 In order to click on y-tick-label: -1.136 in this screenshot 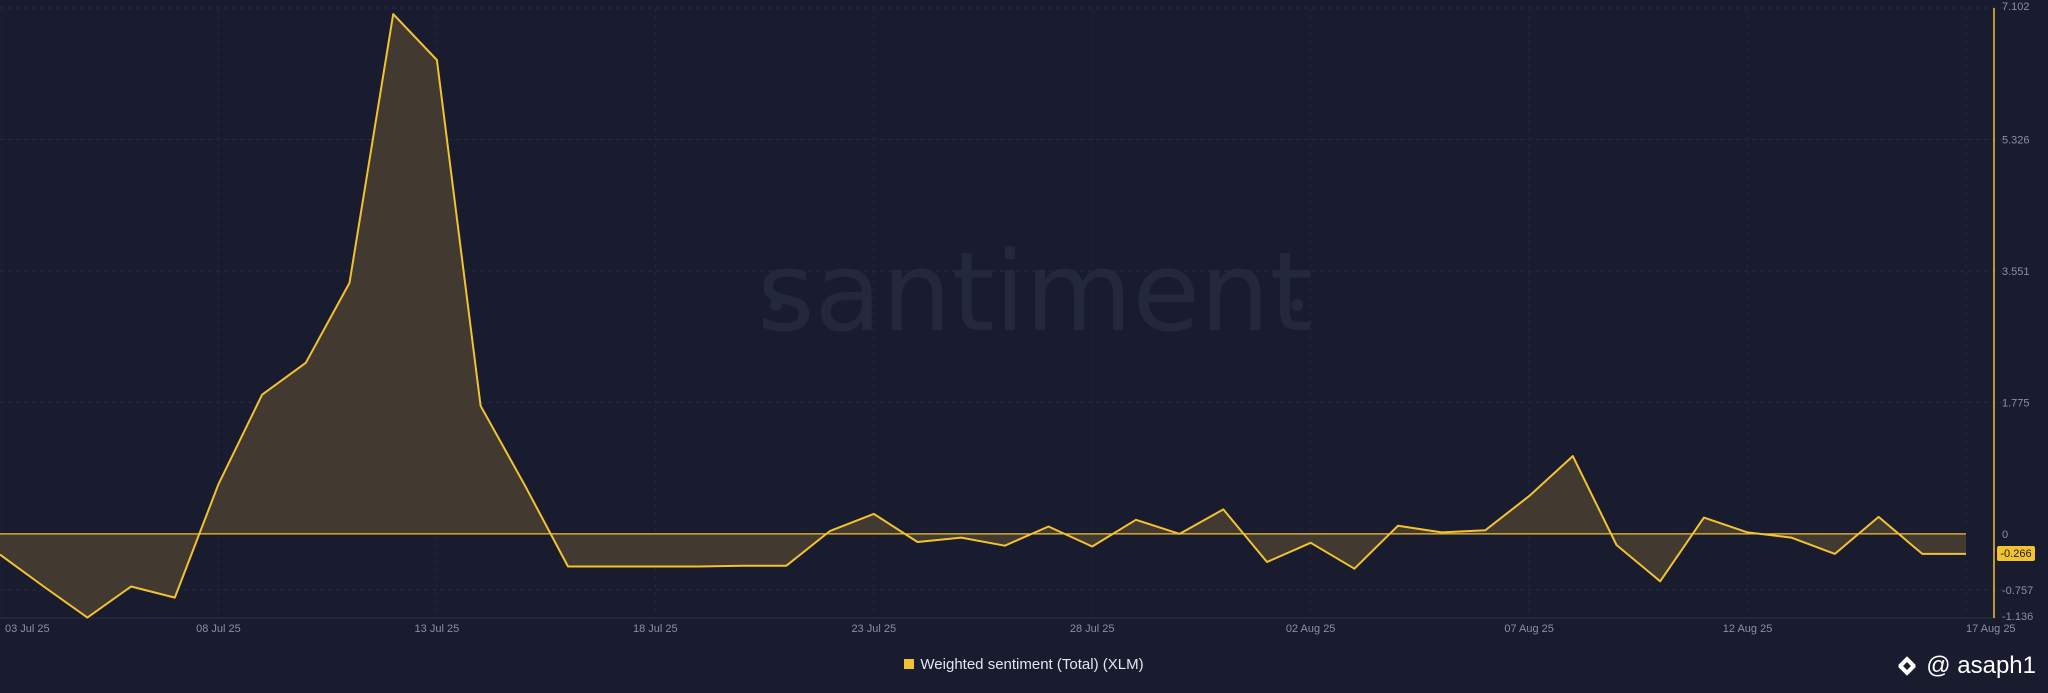, I will do `click(2017, 617)`.